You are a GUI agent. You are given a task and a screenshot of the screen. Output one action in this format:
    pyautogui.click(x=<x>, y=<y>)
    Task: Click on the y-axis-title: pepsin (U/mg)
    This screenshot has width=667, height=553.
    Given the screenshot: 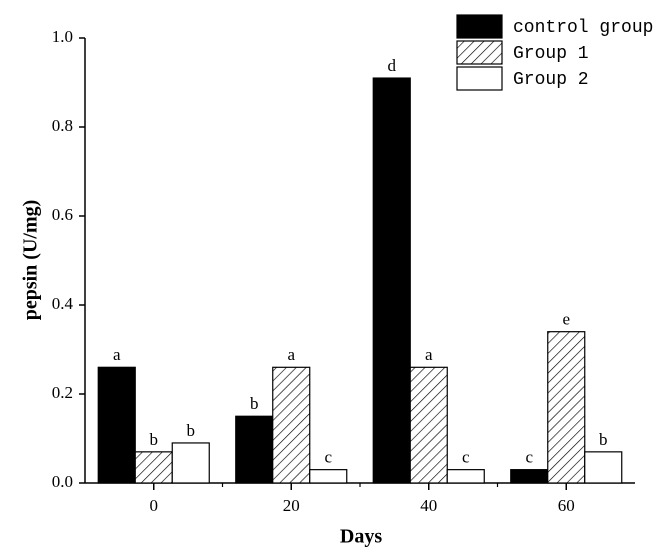 What is the action you would take?
    pyautogui.click(x=31, y=260)
    